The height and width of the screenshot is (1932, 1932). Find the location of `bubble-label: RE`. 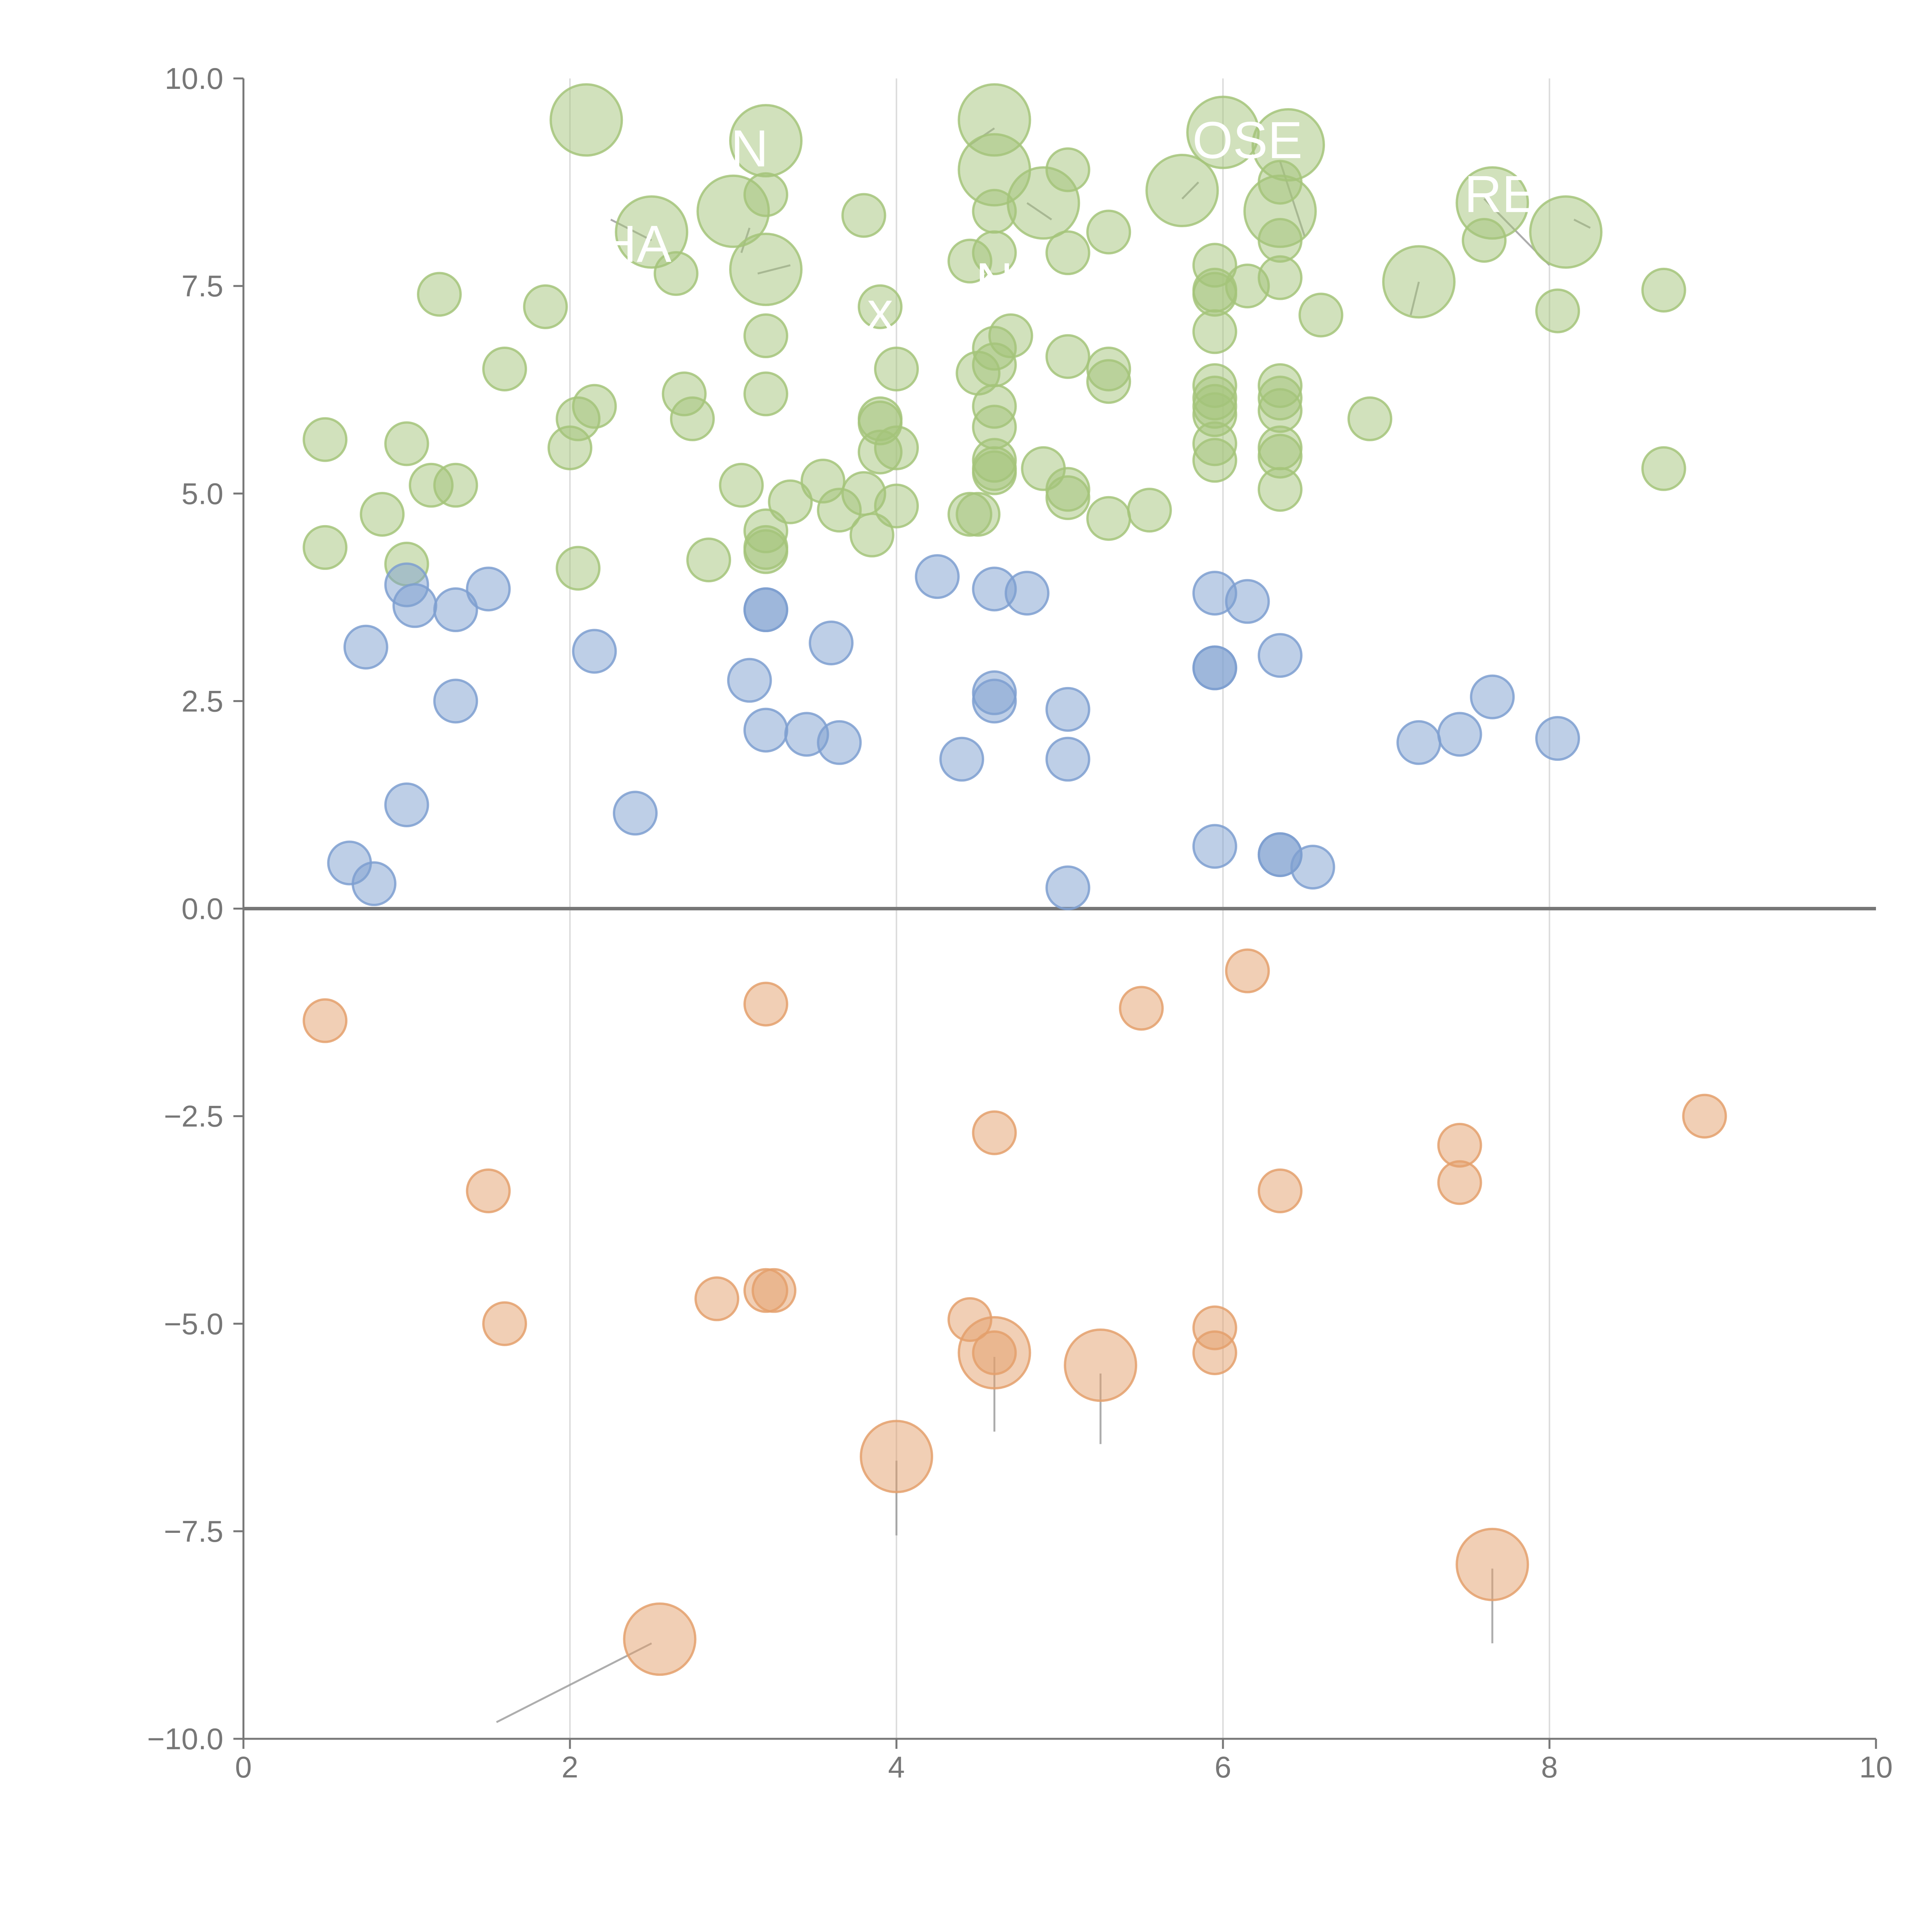

bubble-label: RE is located at coordinates (1501, 194).